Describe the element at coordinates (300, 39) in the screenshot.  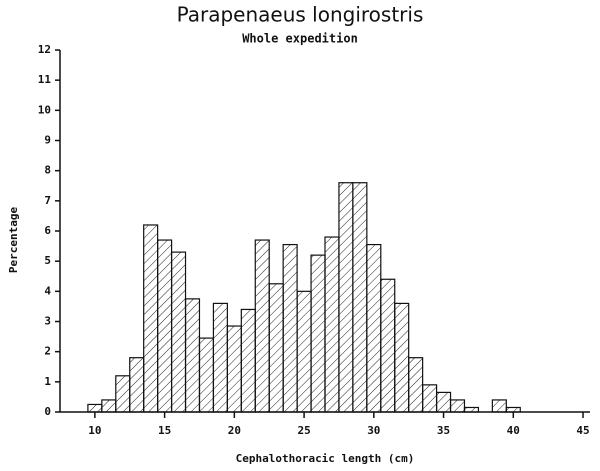
I see `chart-subtitle: Whole expedition` at that location.